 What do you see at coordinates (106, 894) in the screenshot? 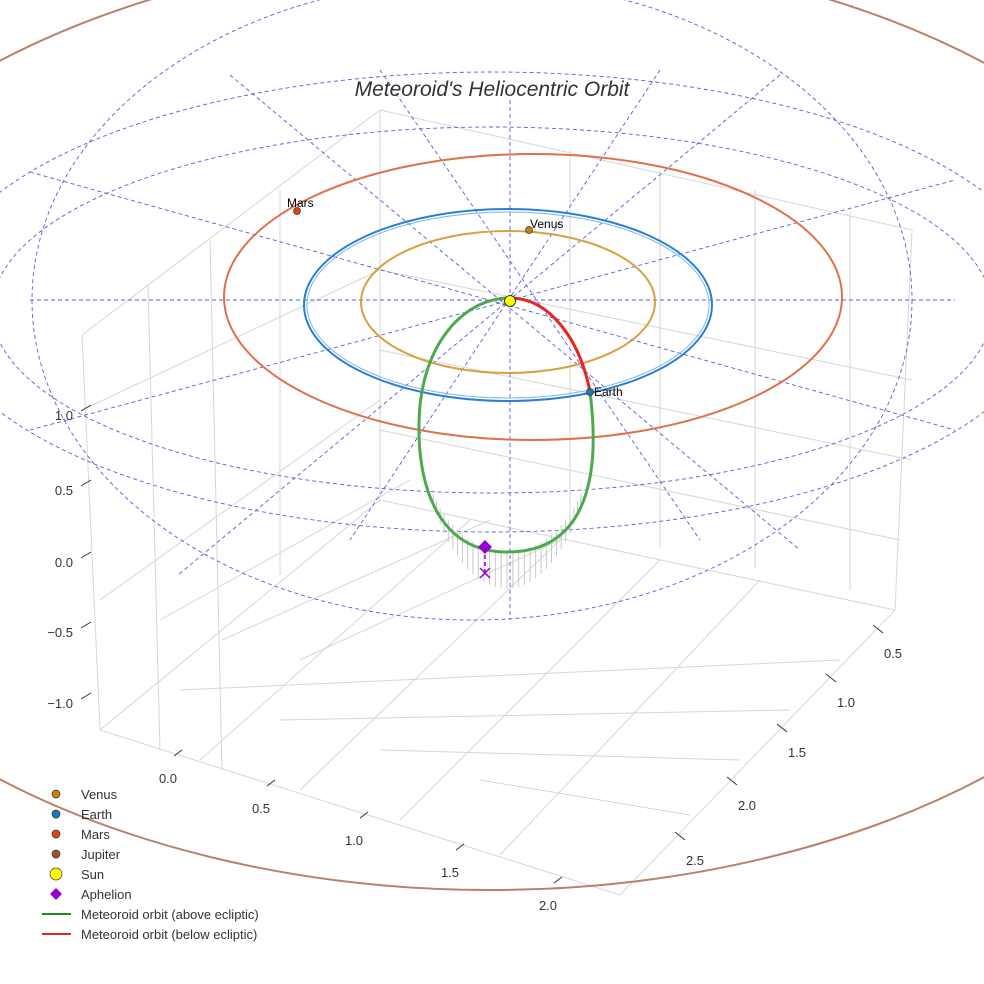
I see `legend-label: Aphelion` at bounding box center [106, 894].